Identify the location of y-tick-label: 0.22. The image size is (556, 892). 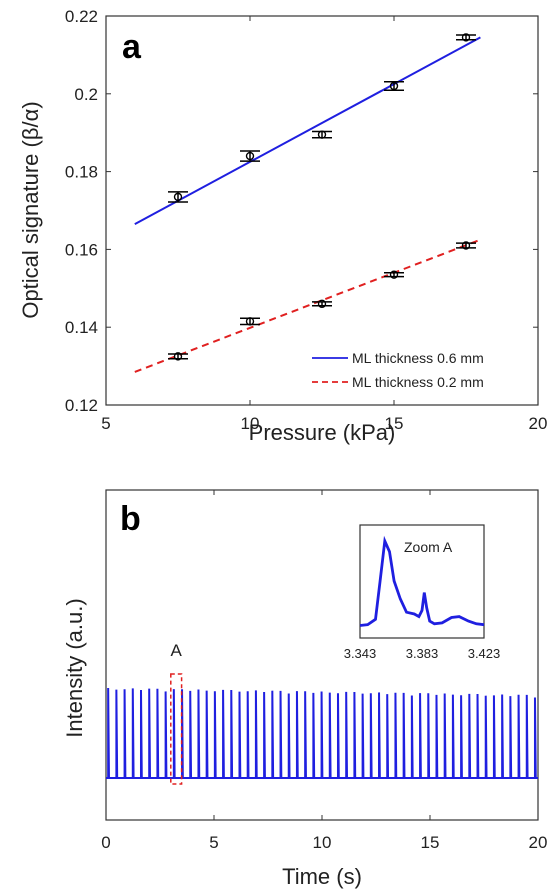
(81, 16).